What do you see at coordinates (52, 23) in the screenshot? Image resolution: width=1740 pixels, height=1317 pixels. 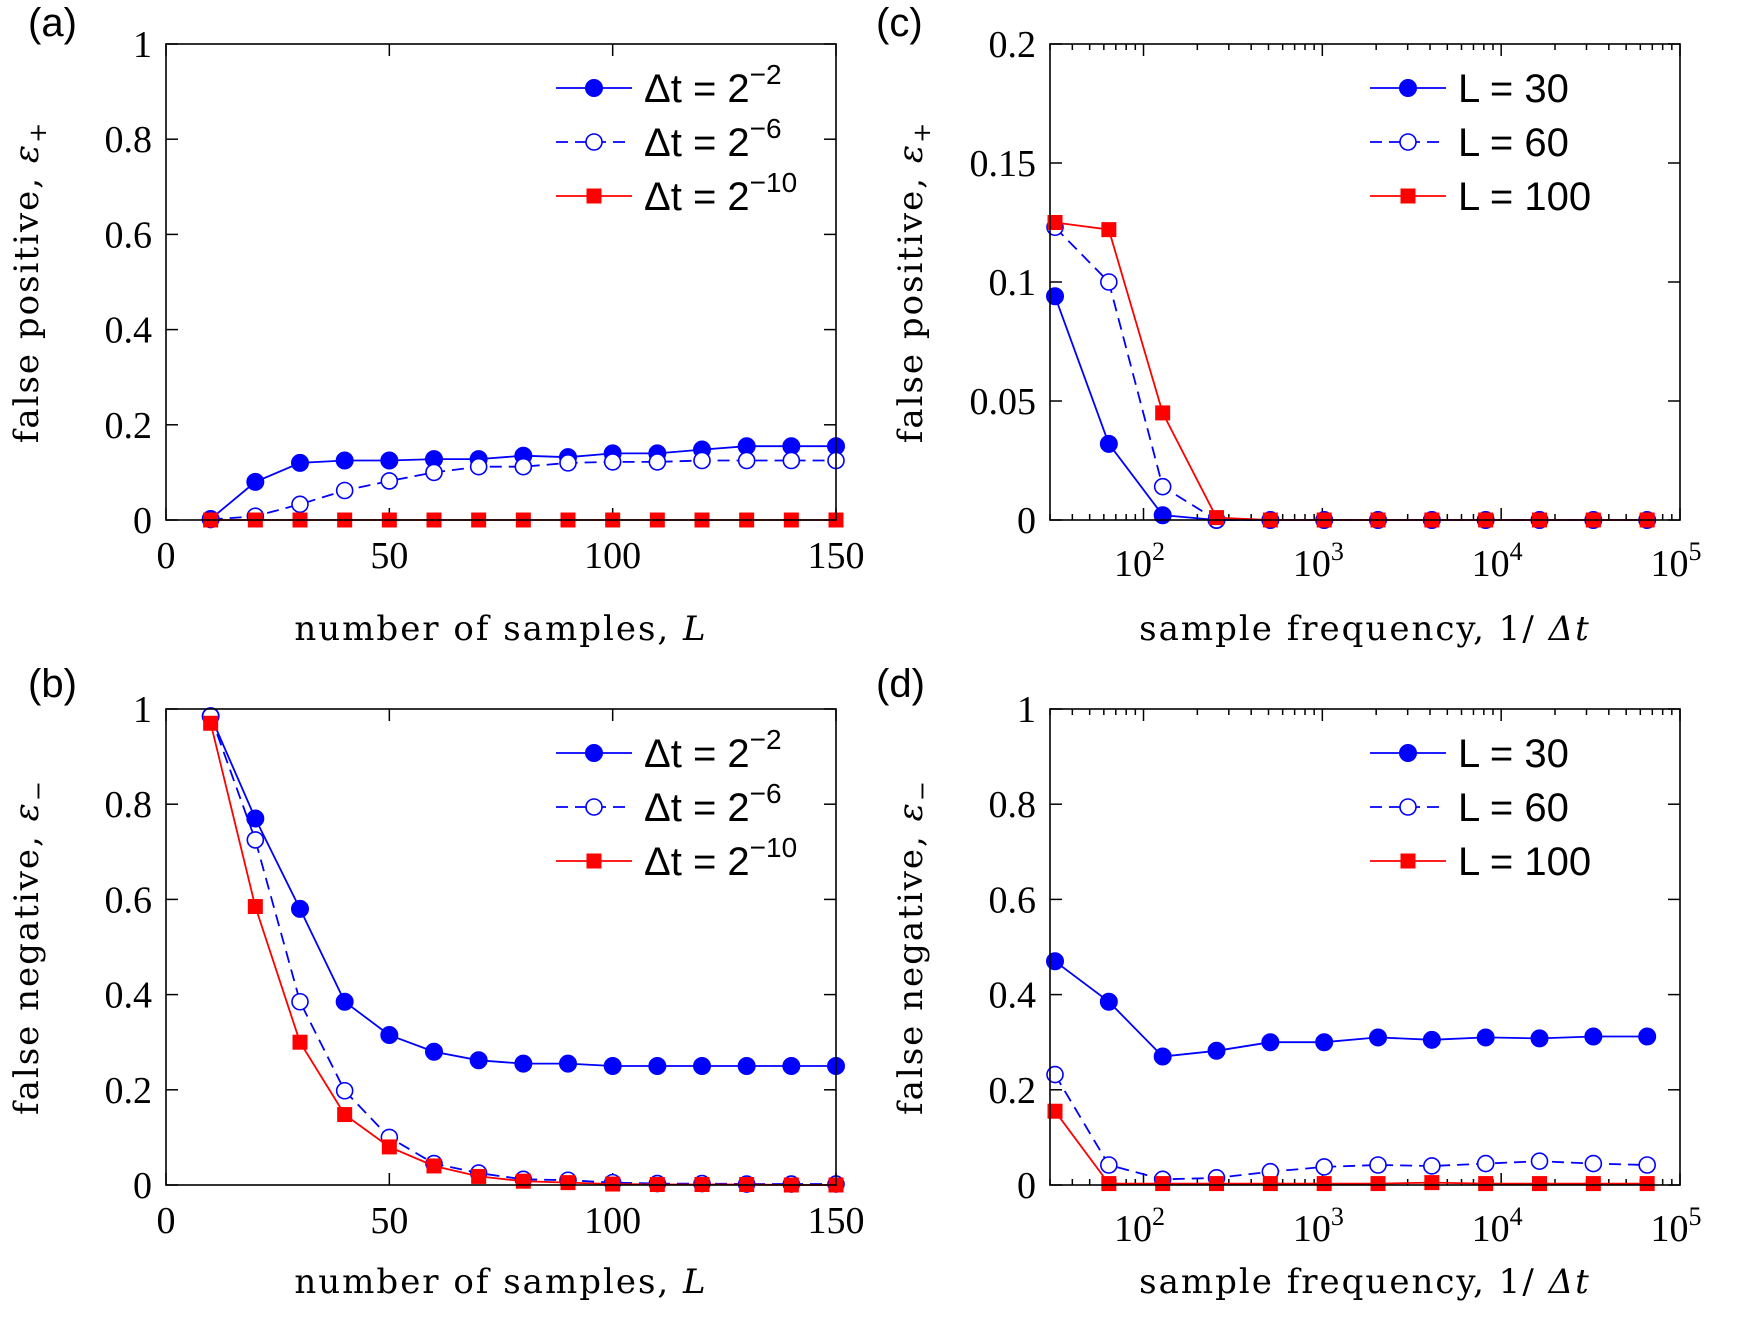 I see `panel-label: (a)` at bounding box center [52, 23].